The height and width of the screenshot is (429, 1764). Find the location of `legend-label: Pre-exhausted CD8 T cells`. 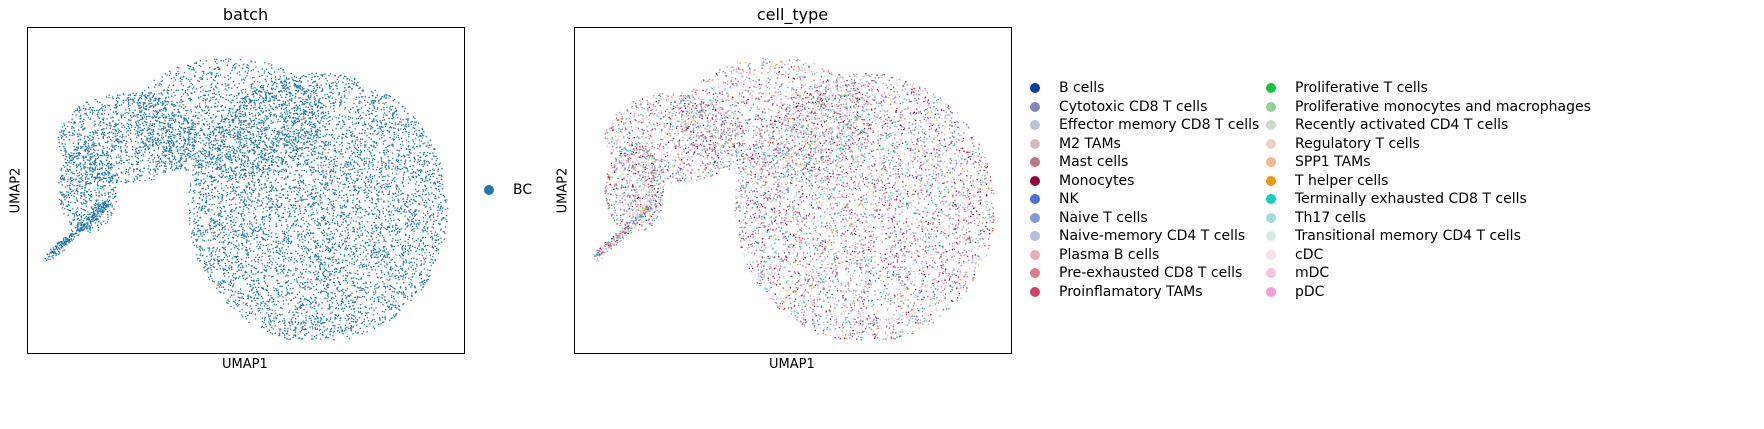

legend-label: Pre-exhausted CD8 T cells is located at coordinates (1151, 273).